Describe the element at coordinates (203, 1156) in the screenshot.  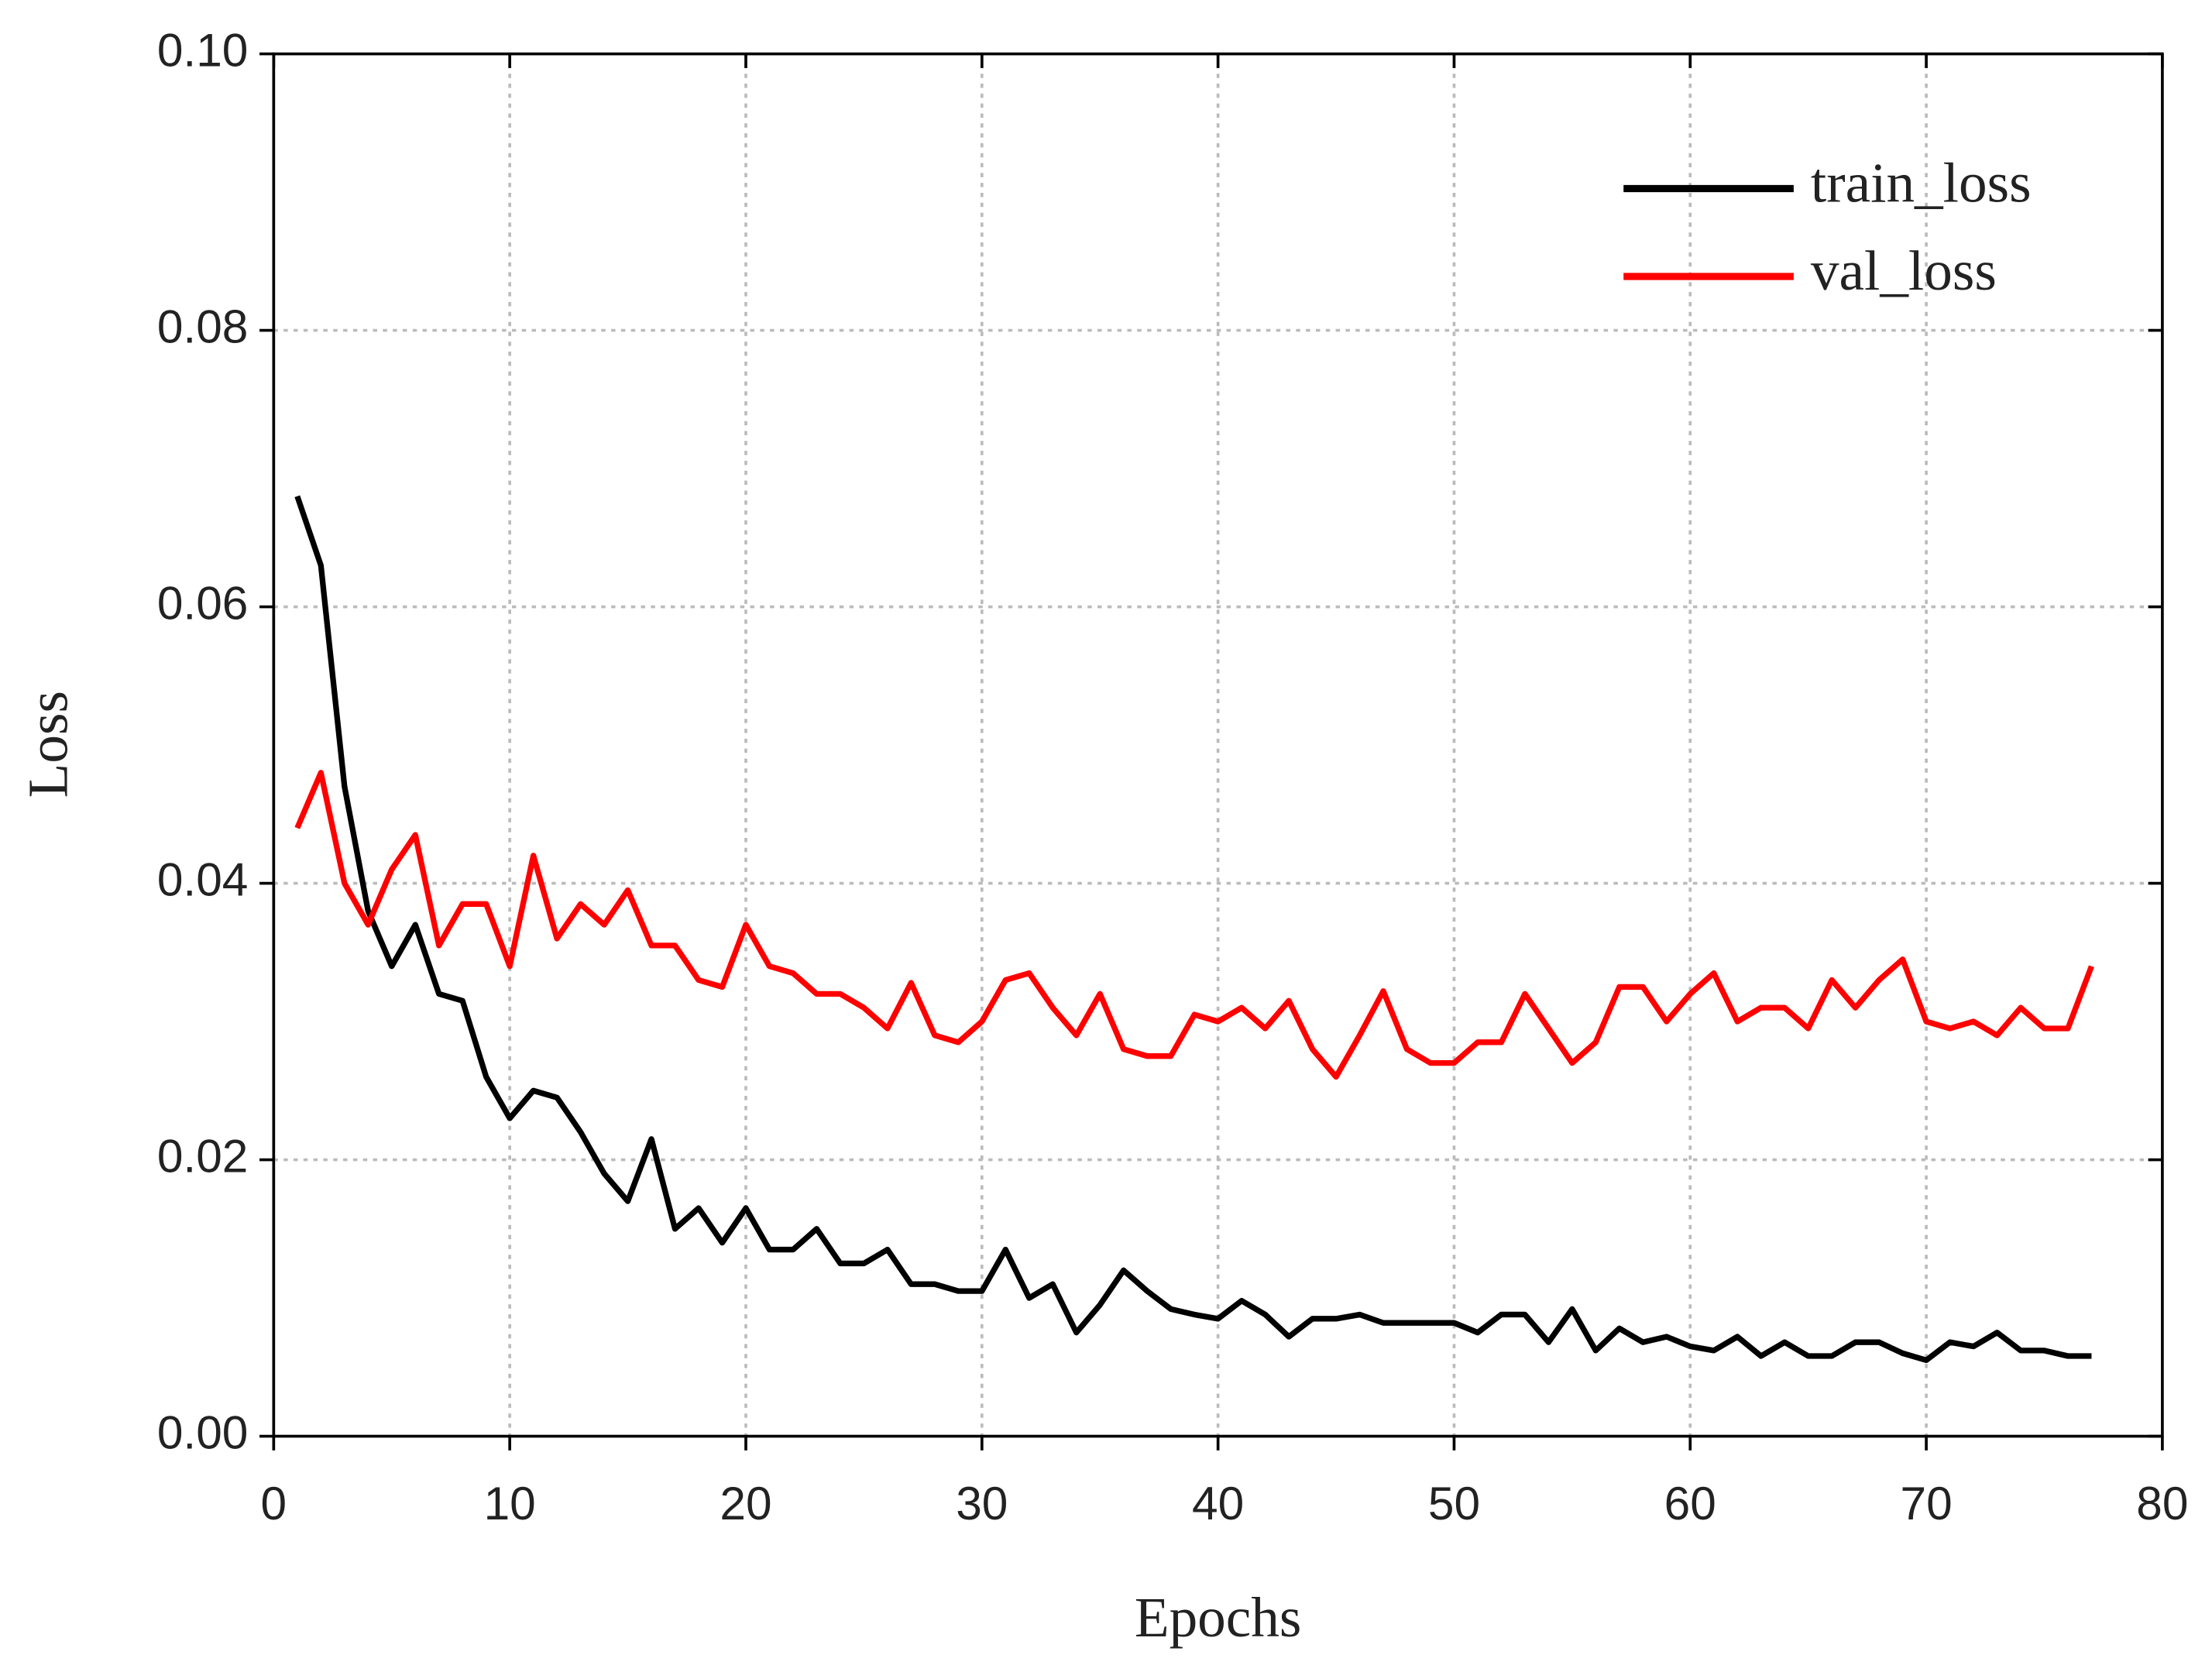
I see `y-tick-label: 0.02` at that location.